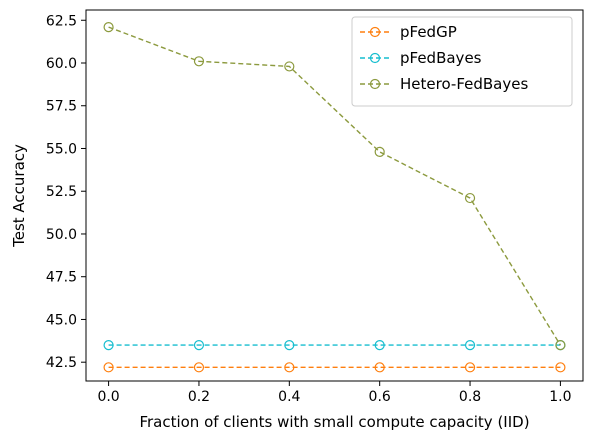 This screenshot has height=445, width=589. What do you see at coordinates (108, 397) in the screenshot?
I see `x-tick-label: 0.0` at bounding box center [108, 397].